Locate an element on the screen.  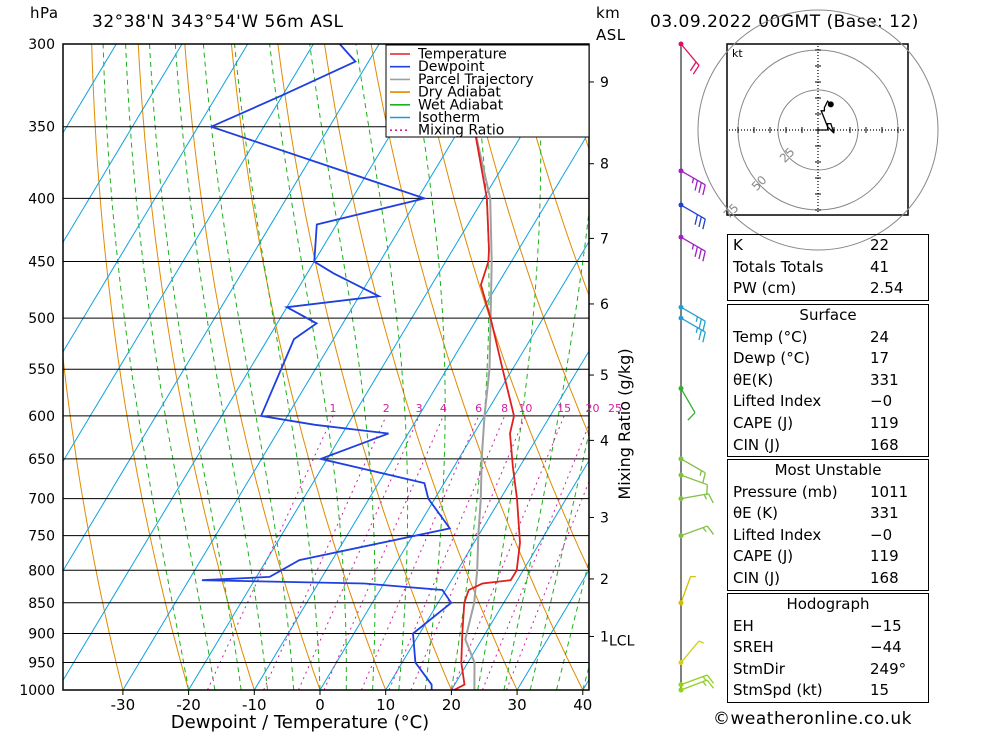
row-label: CAPE (J) is located at coordinates (763, 422).